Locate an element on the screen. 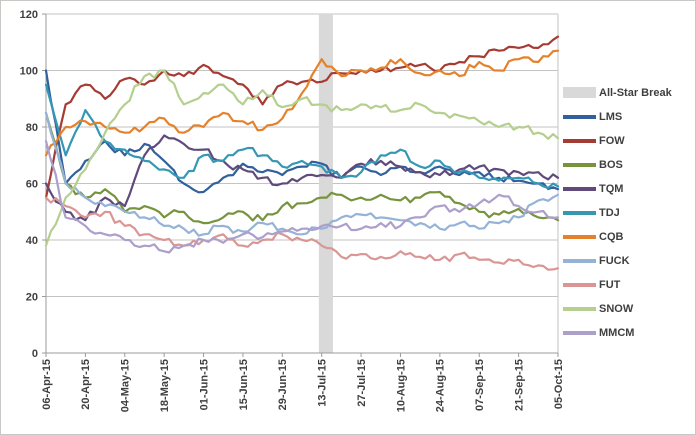  legend-label: TDJ is located at coordinates (609, 212).